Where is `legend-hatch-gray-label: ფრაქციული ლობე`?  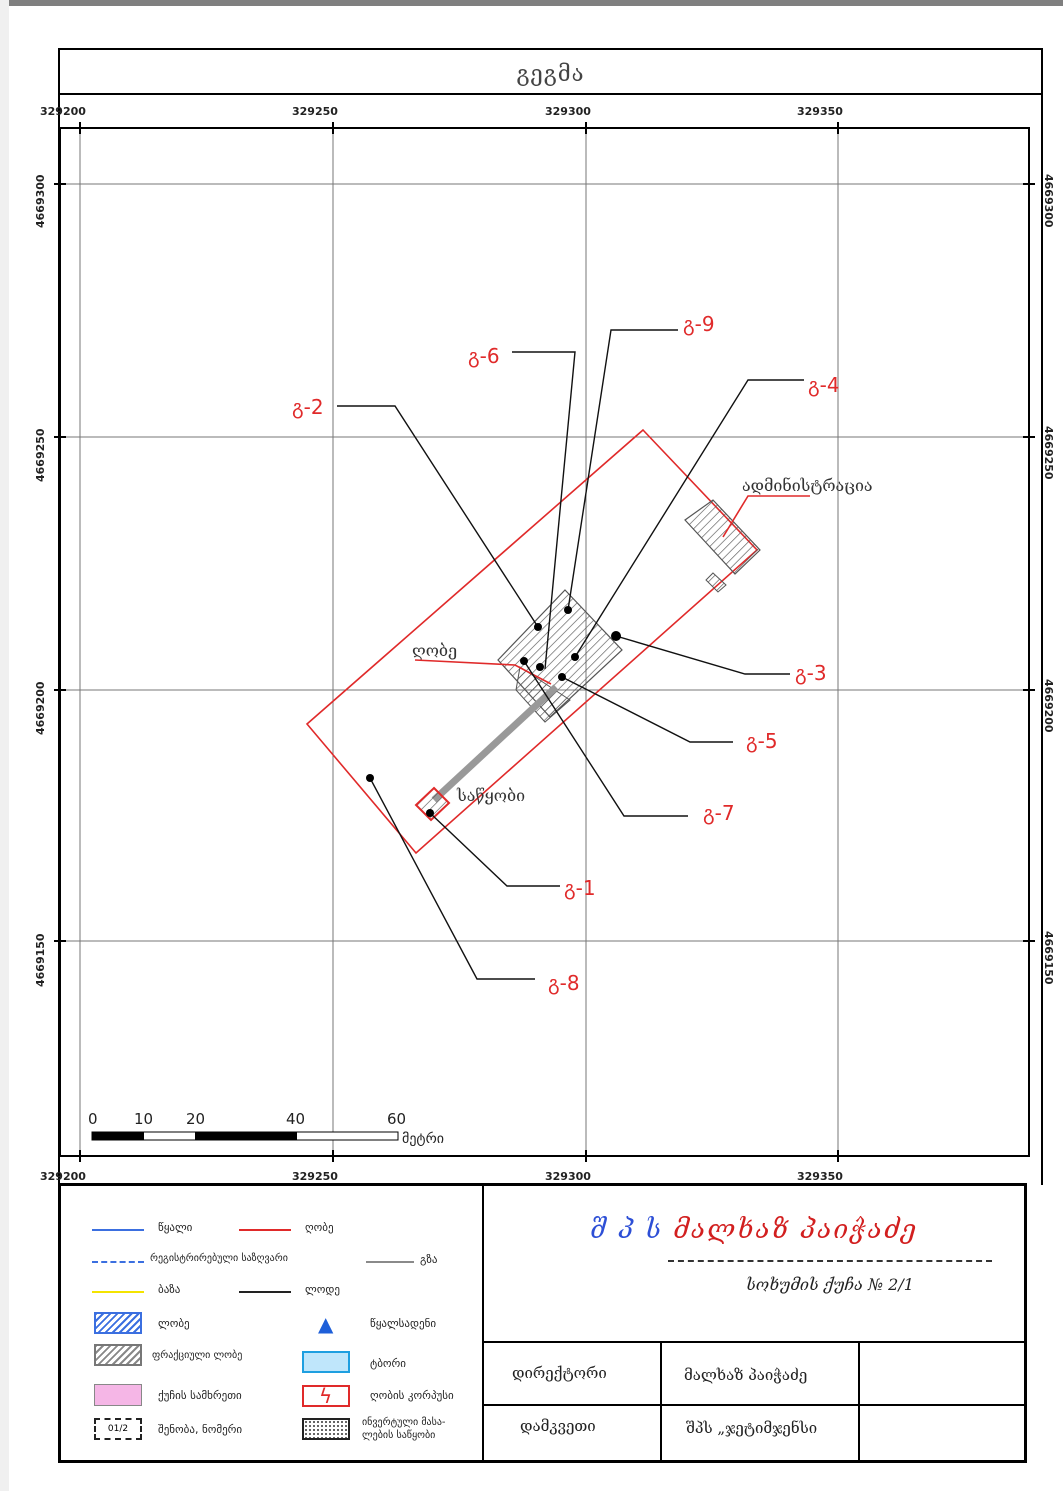 legend-hatch-gray-label: ფრაქციული ლობე is located at coordinates (197, 1355).